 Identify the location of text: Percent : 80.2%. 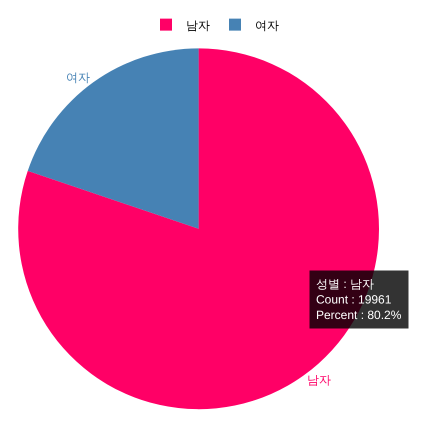
(359, 315).